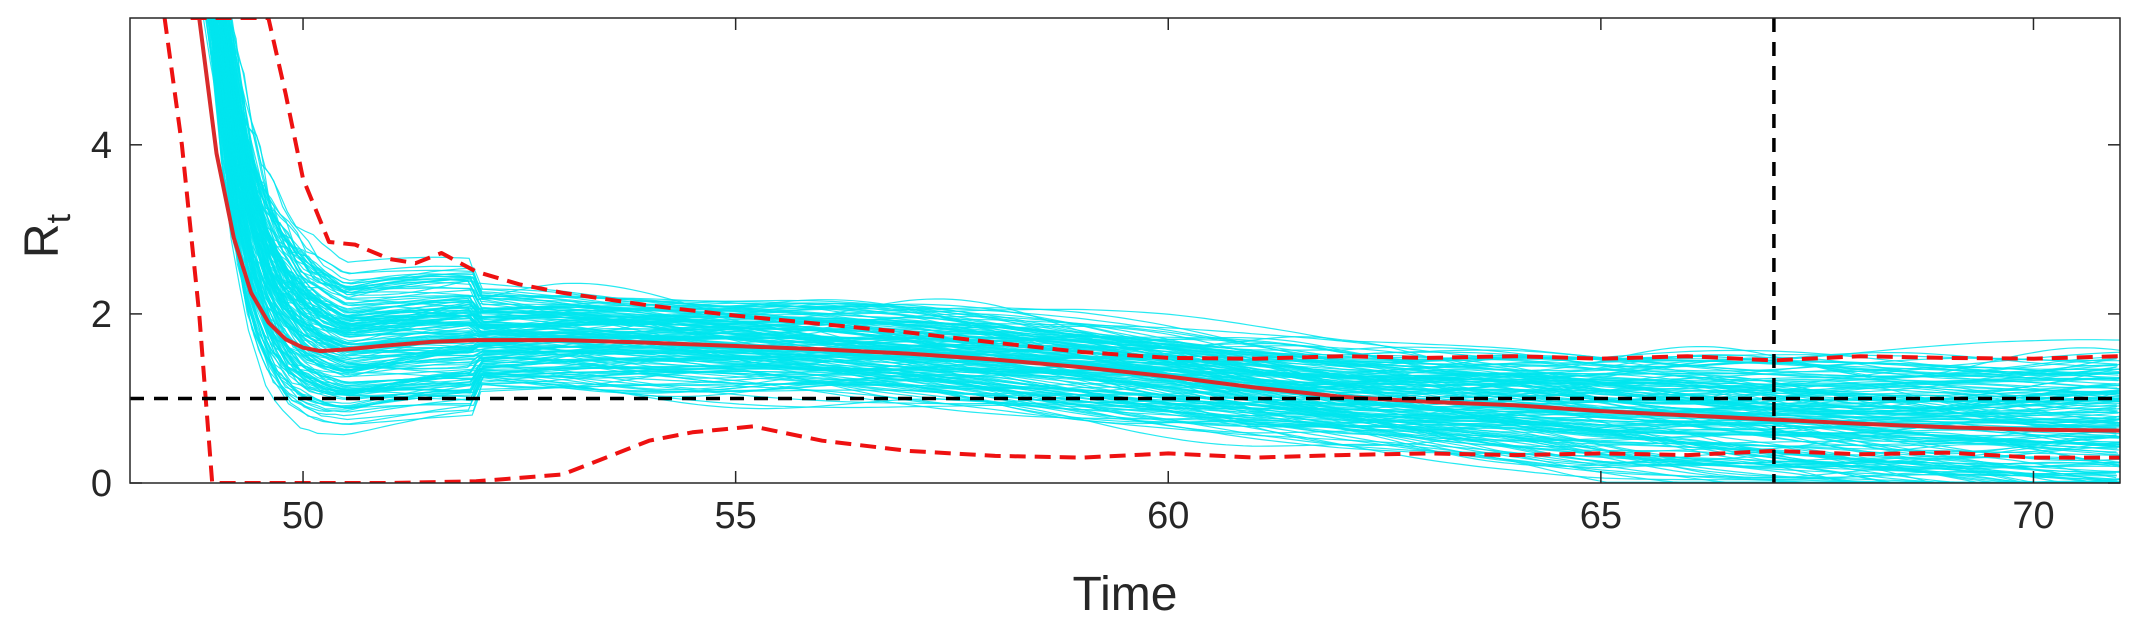 Image resolution: width=2131 pixels, height=624 pixels. I want to click on y-axis-label-subscript: t, so click(59, 218).